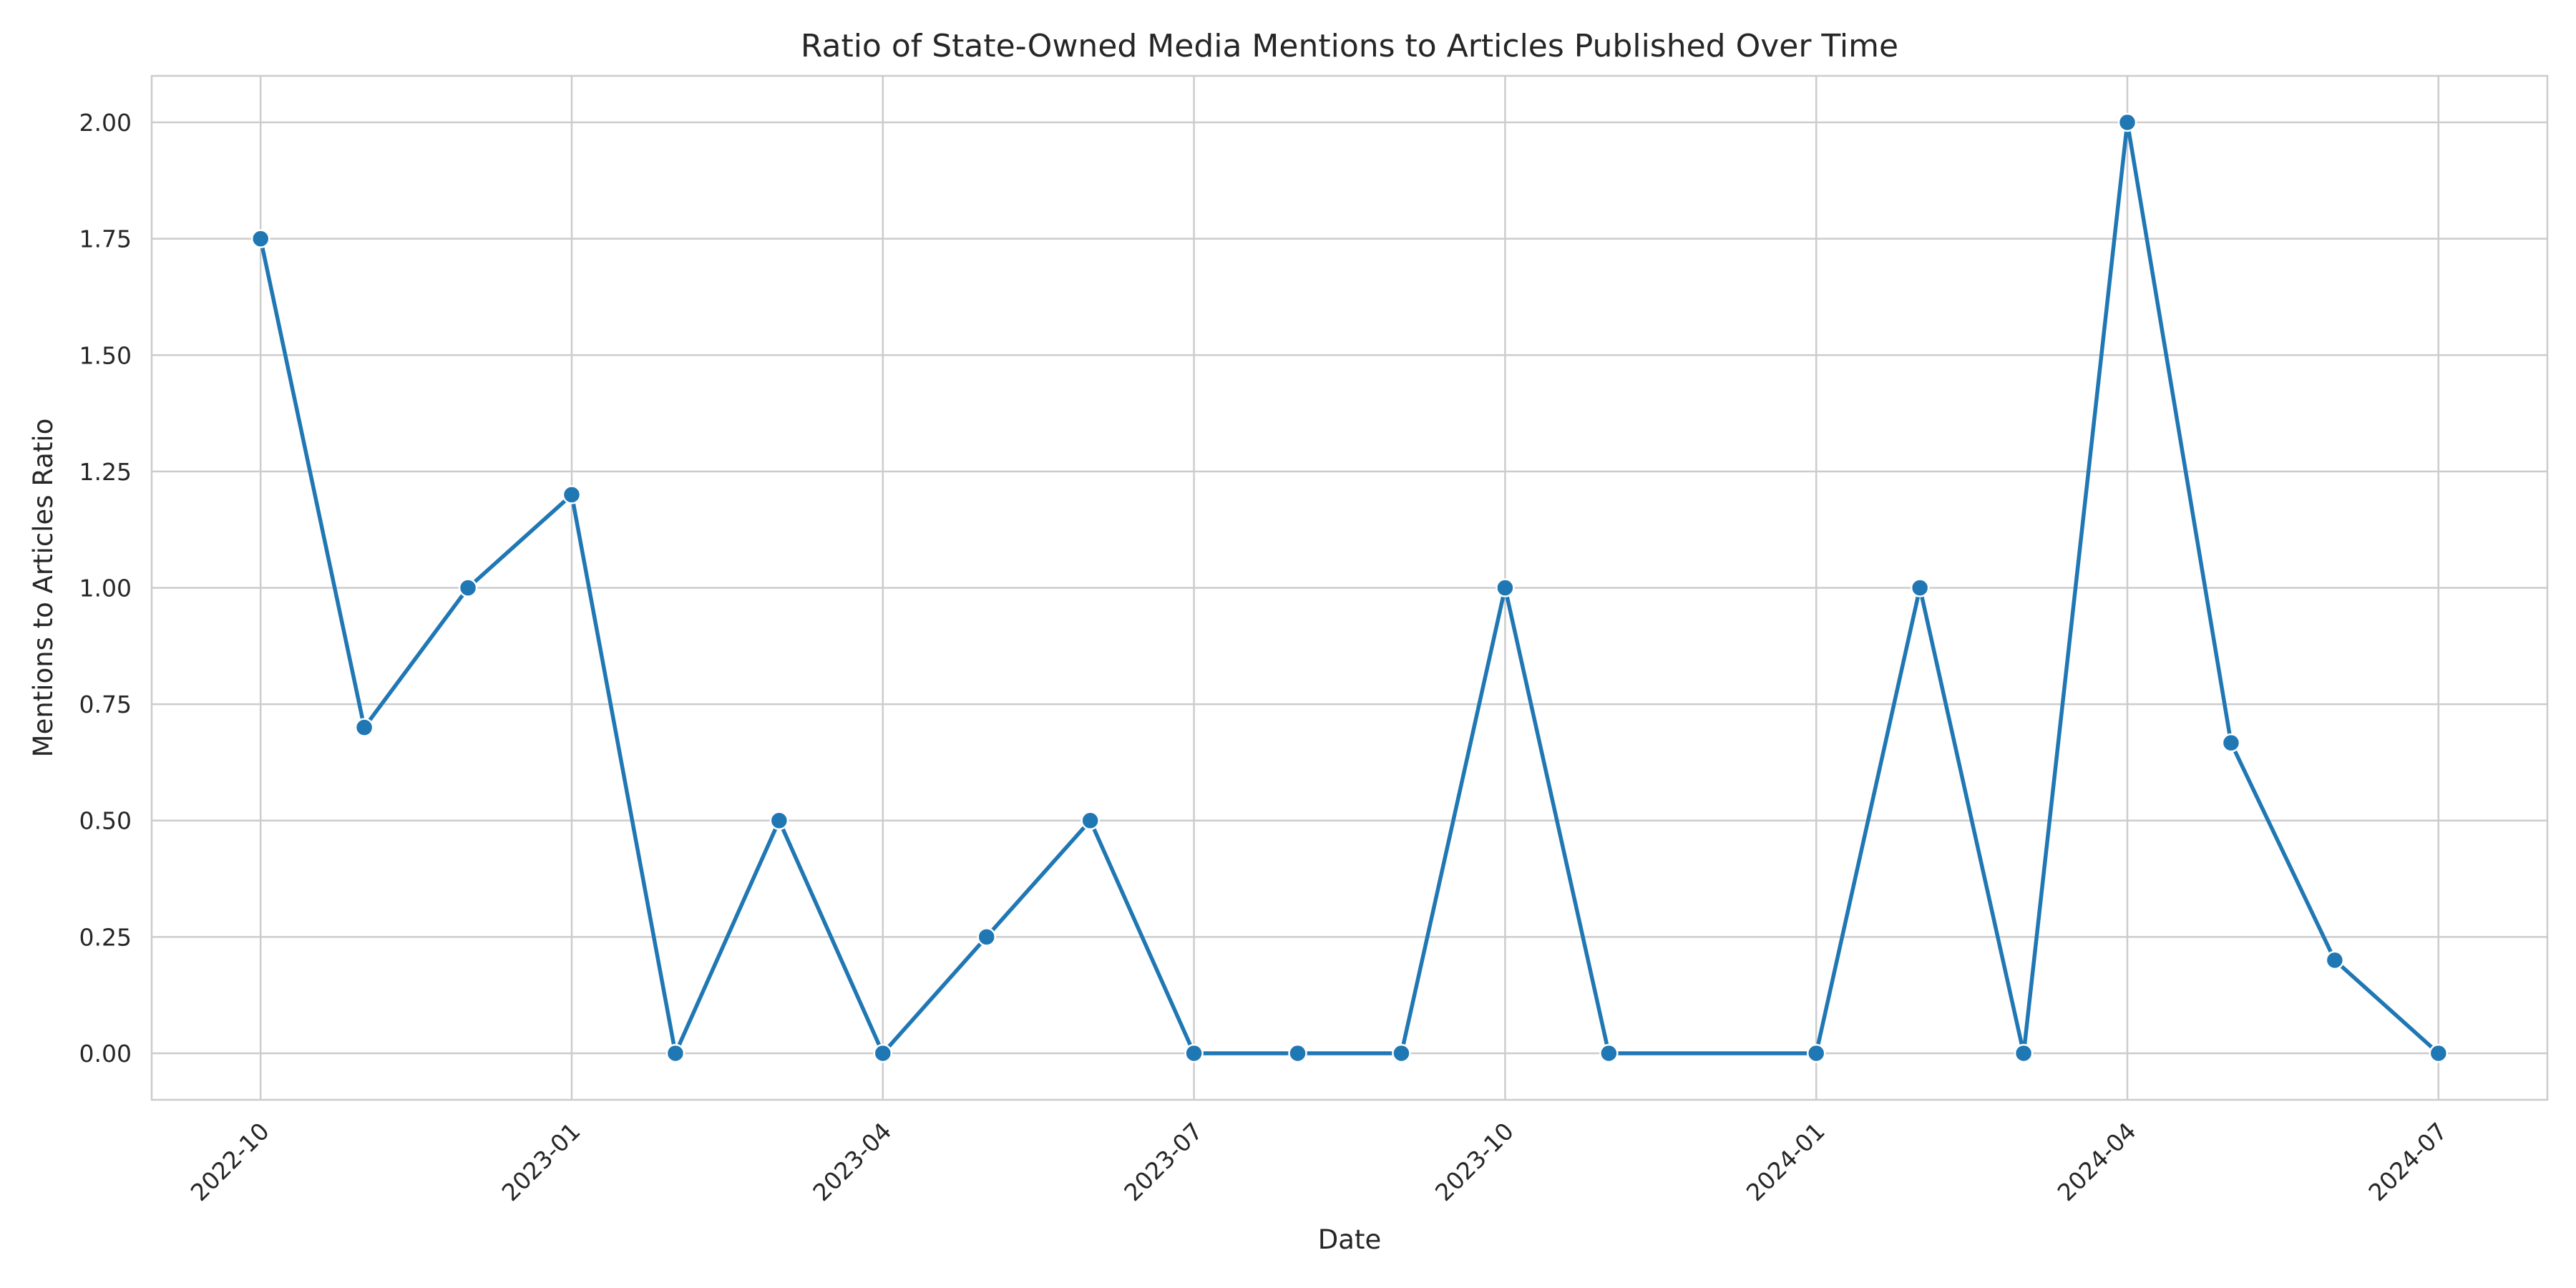 The height and width of the screenshot is (1288, 2576). I want to click on y-tick-label: 0.50, so click(105, 821).